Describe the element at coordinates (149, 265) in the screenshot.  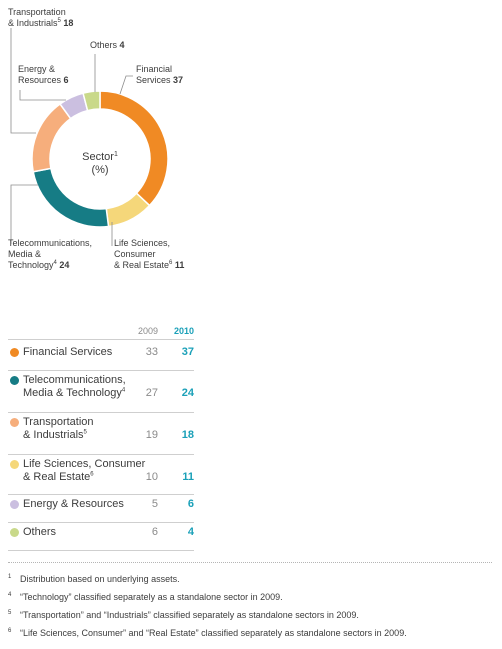
I see `slice-label-line: & Real Estate6 11` at that location.